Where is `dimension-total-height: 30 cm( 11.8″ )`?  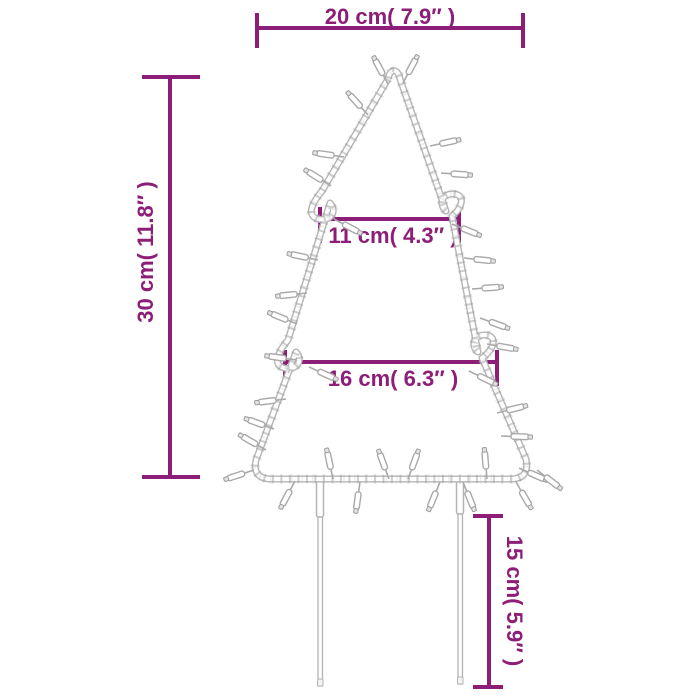
dimension-total-height: 30 cm( 11.8″ ) is located at coordinates (166, 277).